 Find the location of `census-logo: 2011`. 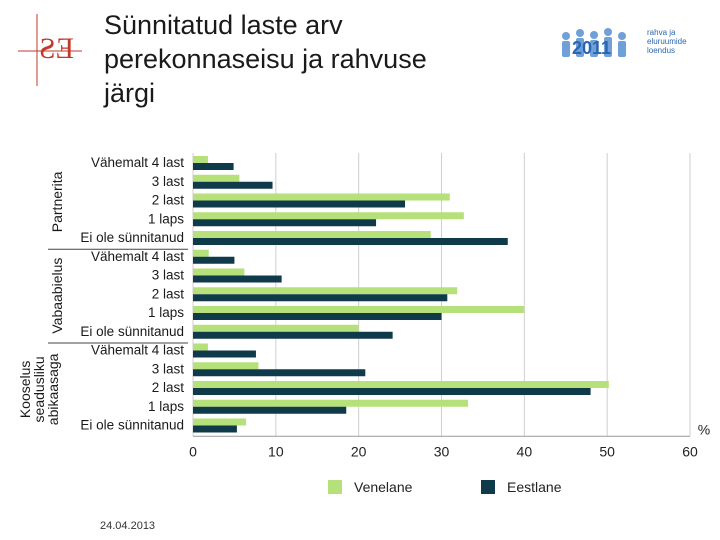

census-logo: 2011 is located at coordinates (594, 43).